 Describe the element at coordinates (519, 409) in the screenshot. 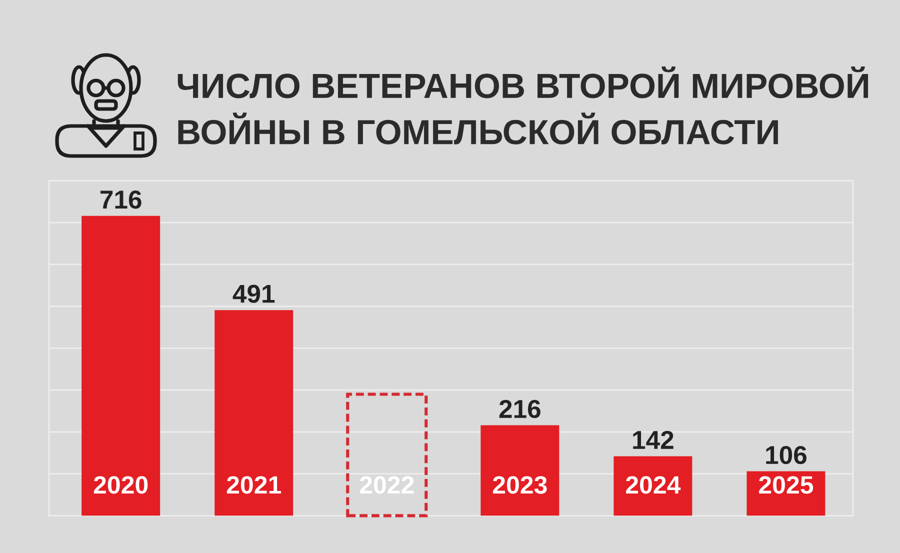

I see `data-label: 216` at that location.